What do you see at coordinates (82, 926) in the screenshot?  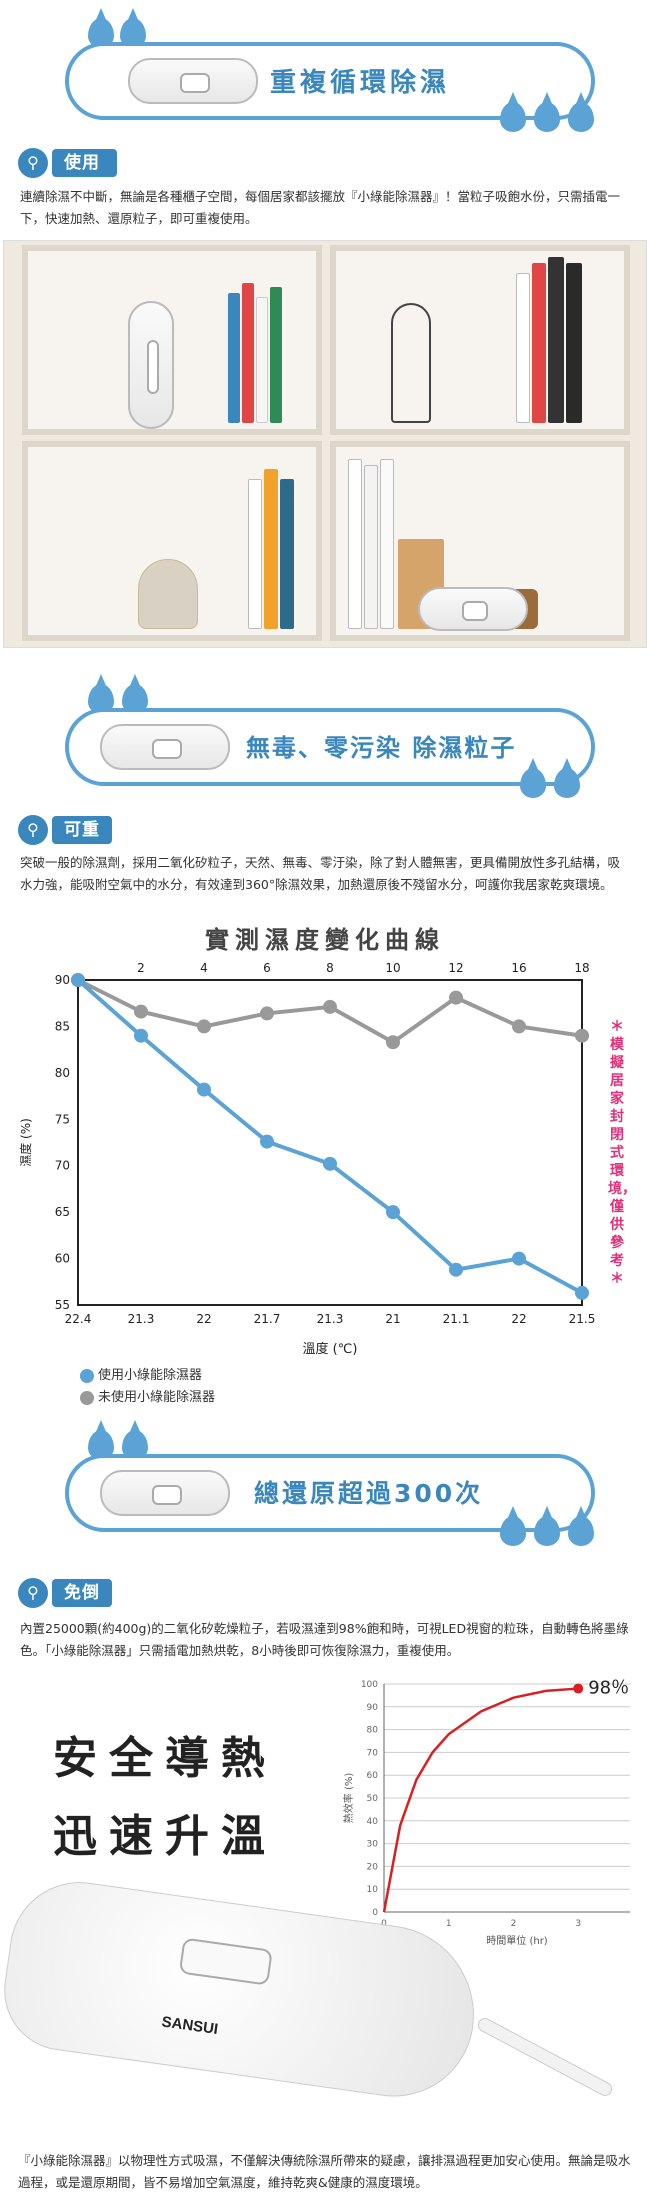 I see `section-heading-label: 可重複循環使用，突破一次性除濕劑` at bounding box center [82, 926].